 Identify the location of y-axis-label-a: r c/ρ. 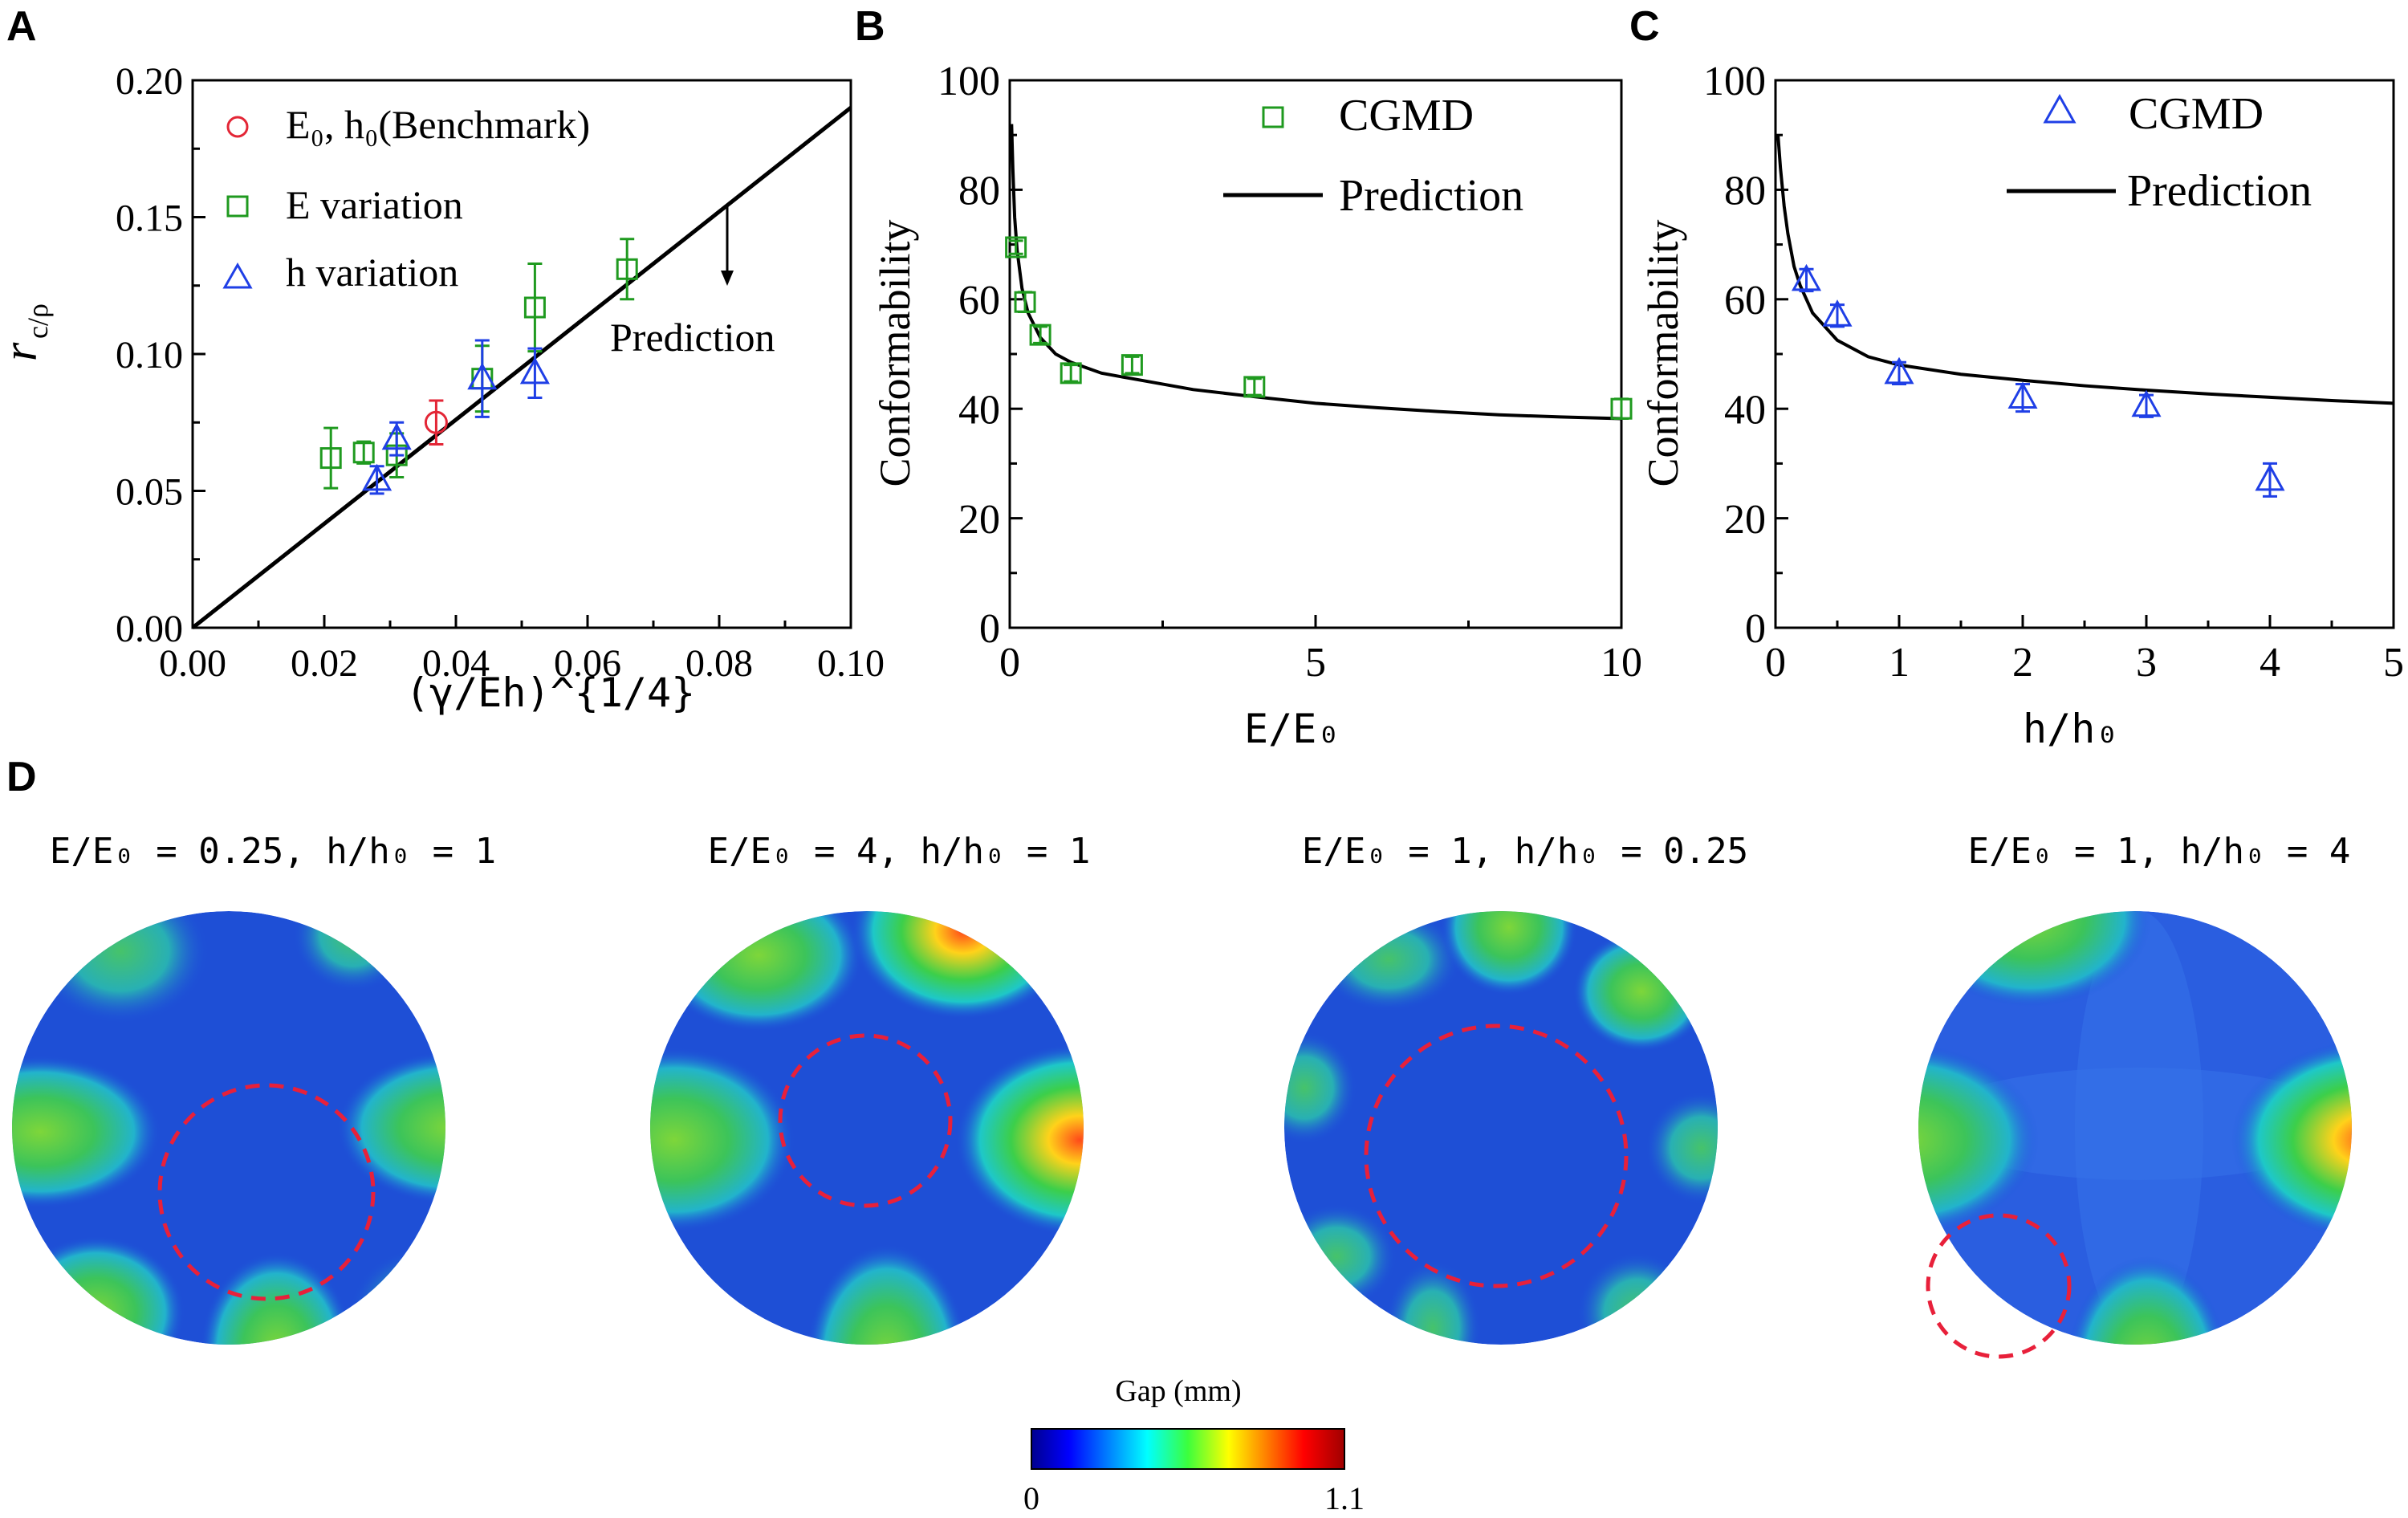
(27, 332).